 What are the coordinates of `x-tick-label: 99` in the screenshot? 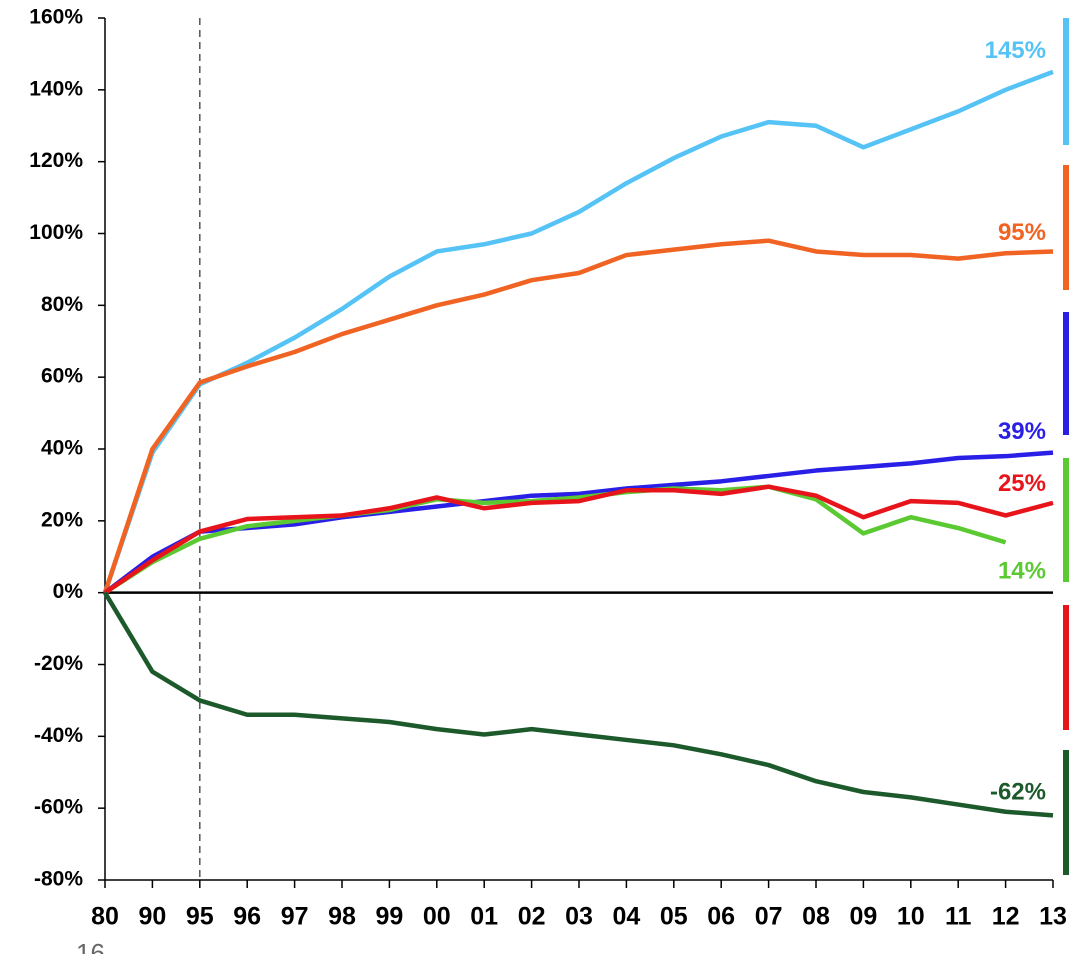 It's located at (389, 917).